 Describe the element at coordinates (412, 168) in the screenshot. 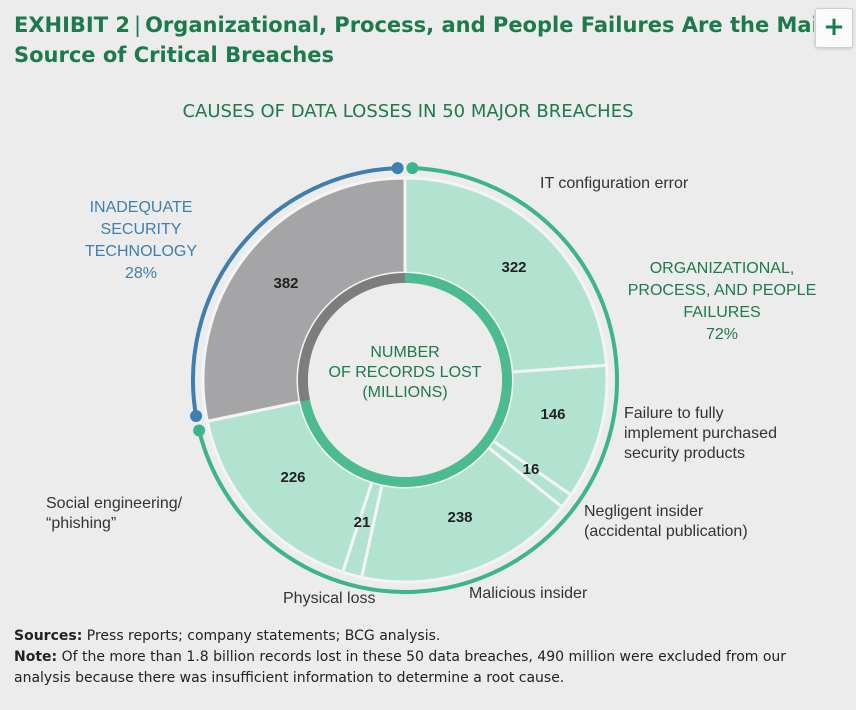

I see `arc-dot-org-start` at that location.